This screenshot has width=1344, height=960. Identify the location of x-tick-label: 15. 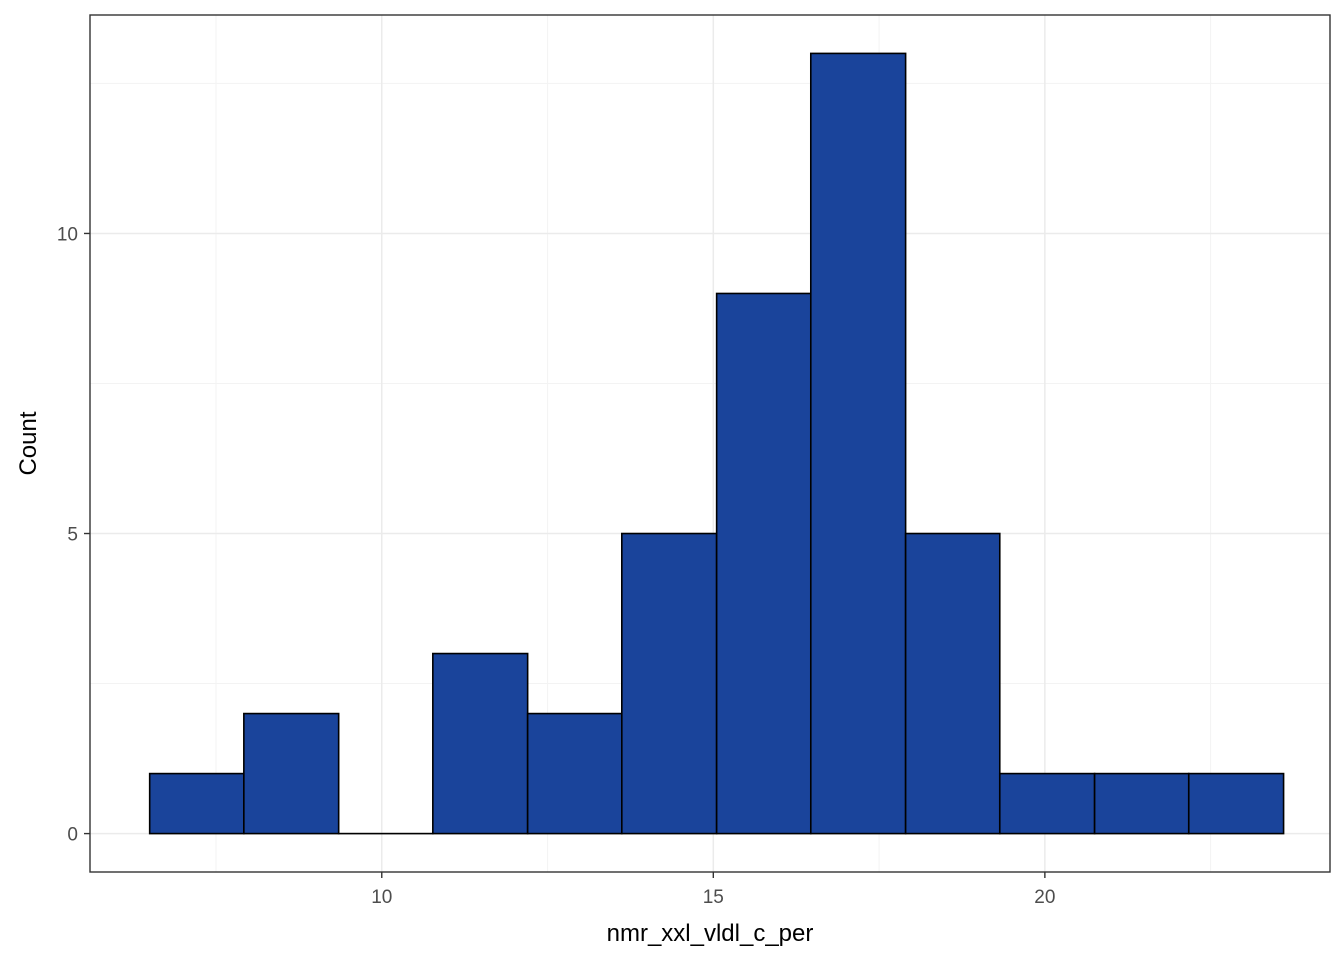
(713, 897).